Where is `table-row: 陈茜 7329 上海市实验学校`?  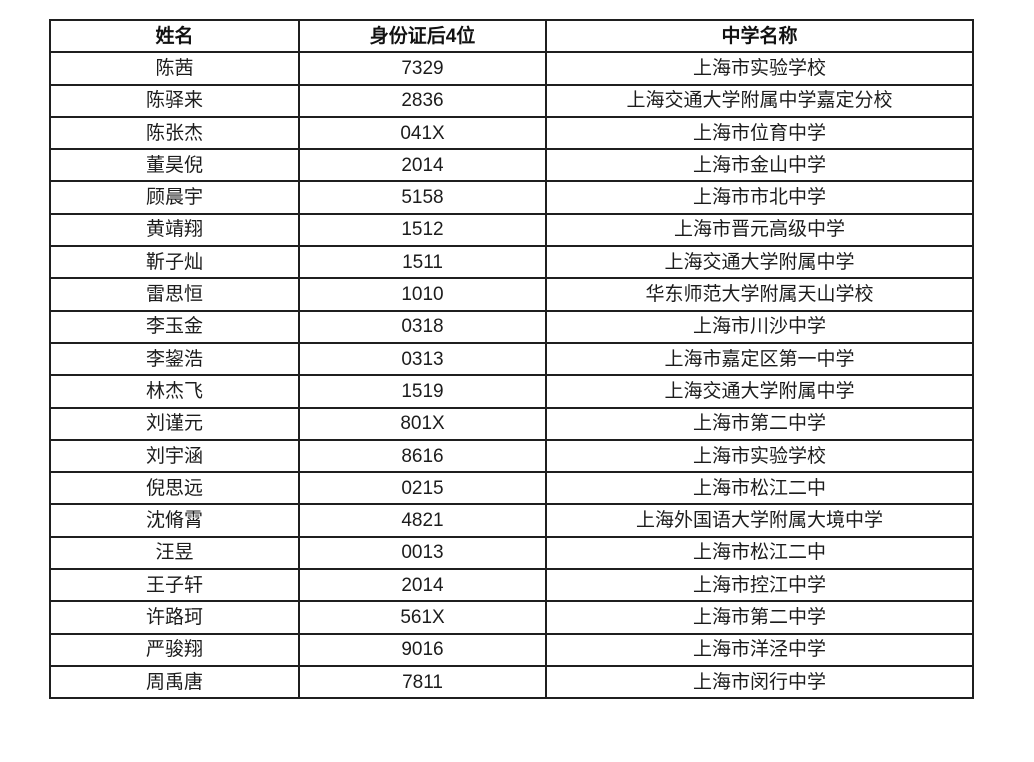 table-row: 陈茜 7329 上海市实验学校 is located at coordinates (511, 68).